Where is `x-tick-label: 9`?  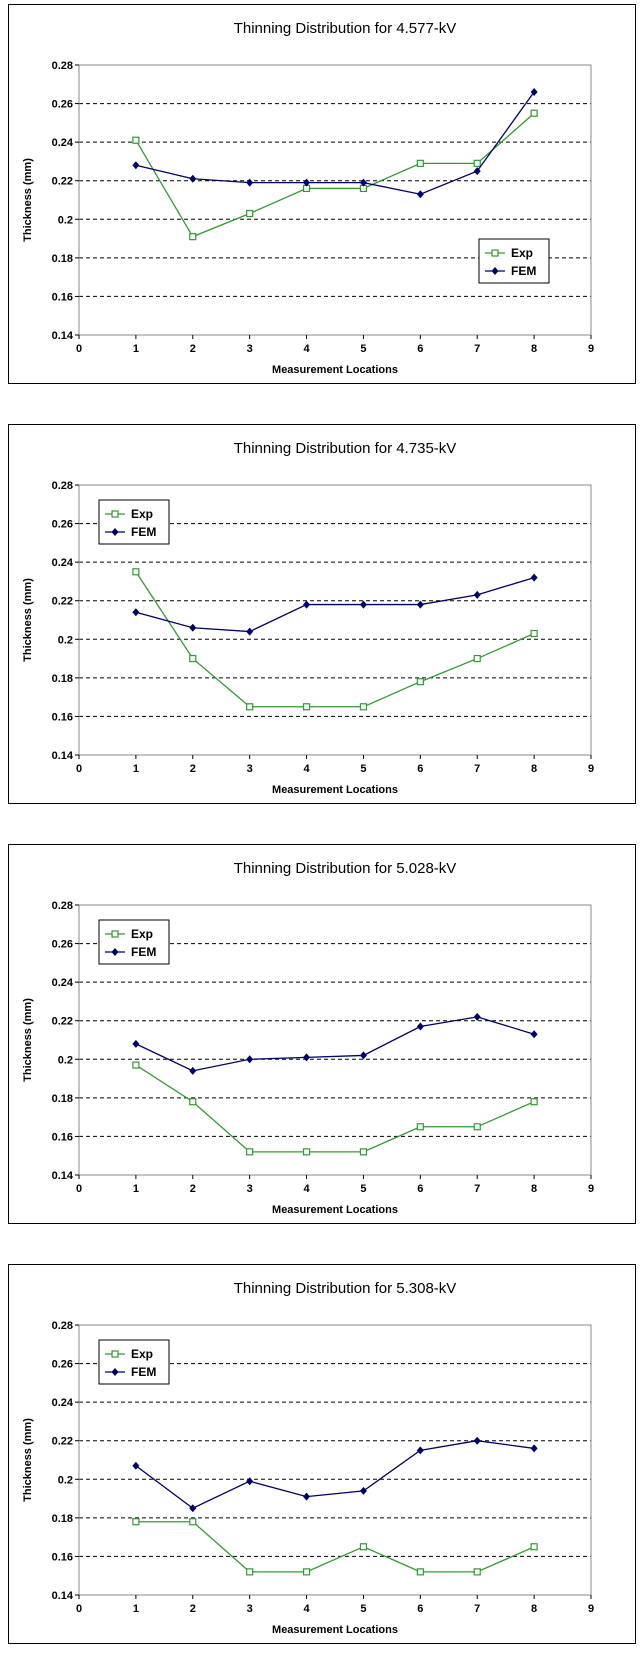
x-tick-label: 9 is located at coordinates (591, 1189).